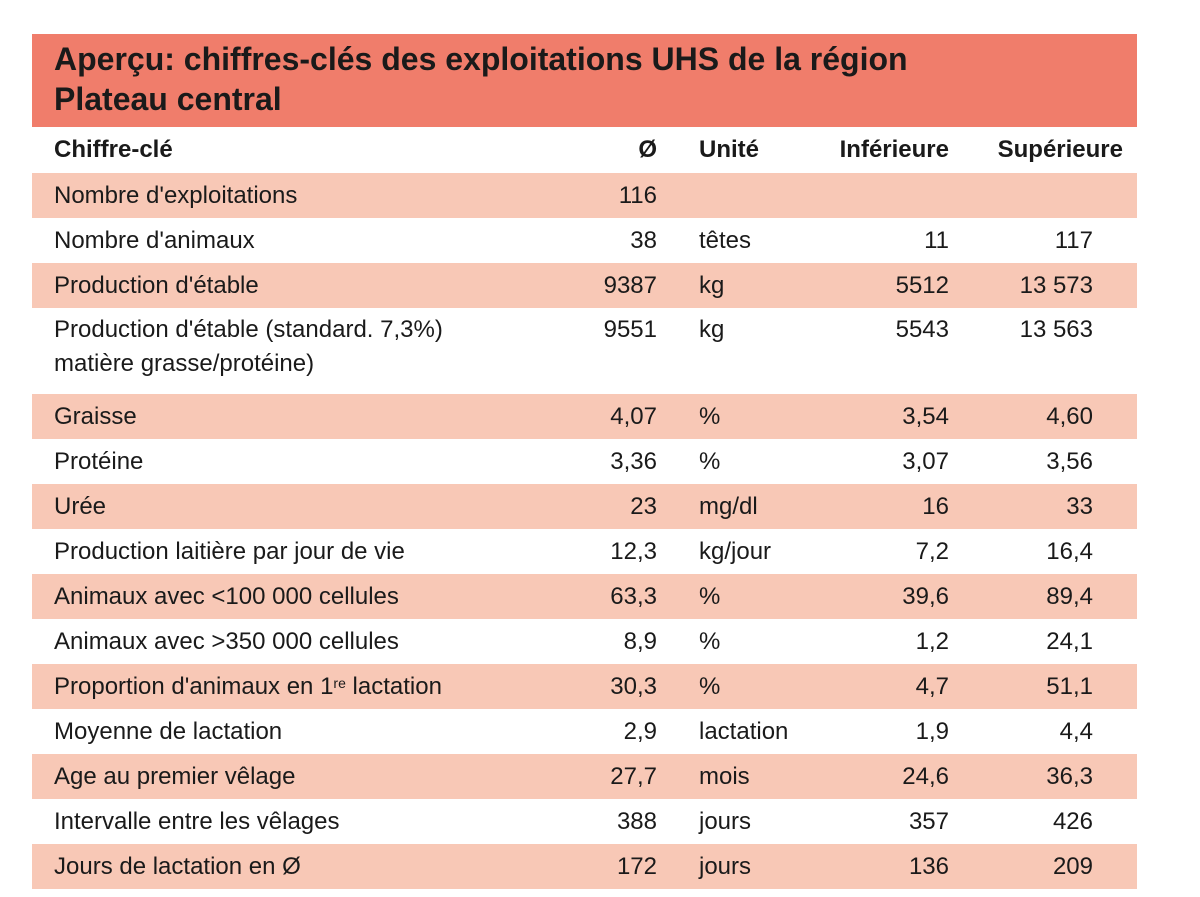  Describe the element at coordinates (611, 776) in the screenshot. I see `row-average: 27,7` at that location.